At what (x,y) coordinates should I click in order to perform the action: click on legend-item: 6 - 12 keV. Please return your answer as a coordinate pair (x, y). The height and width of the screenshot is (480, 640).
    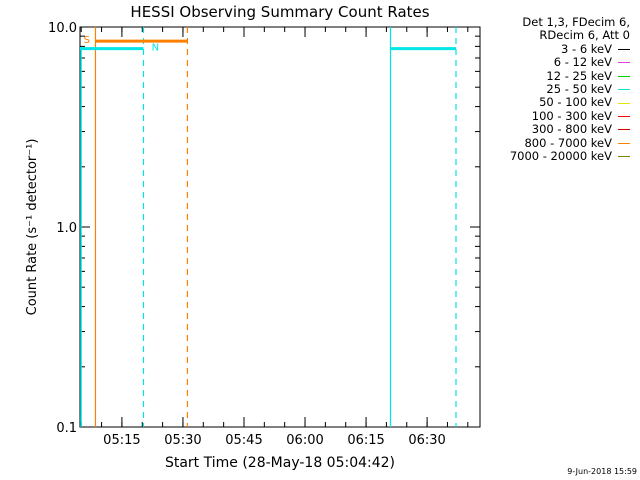
    Looking at the image, I should click on (557, 62).